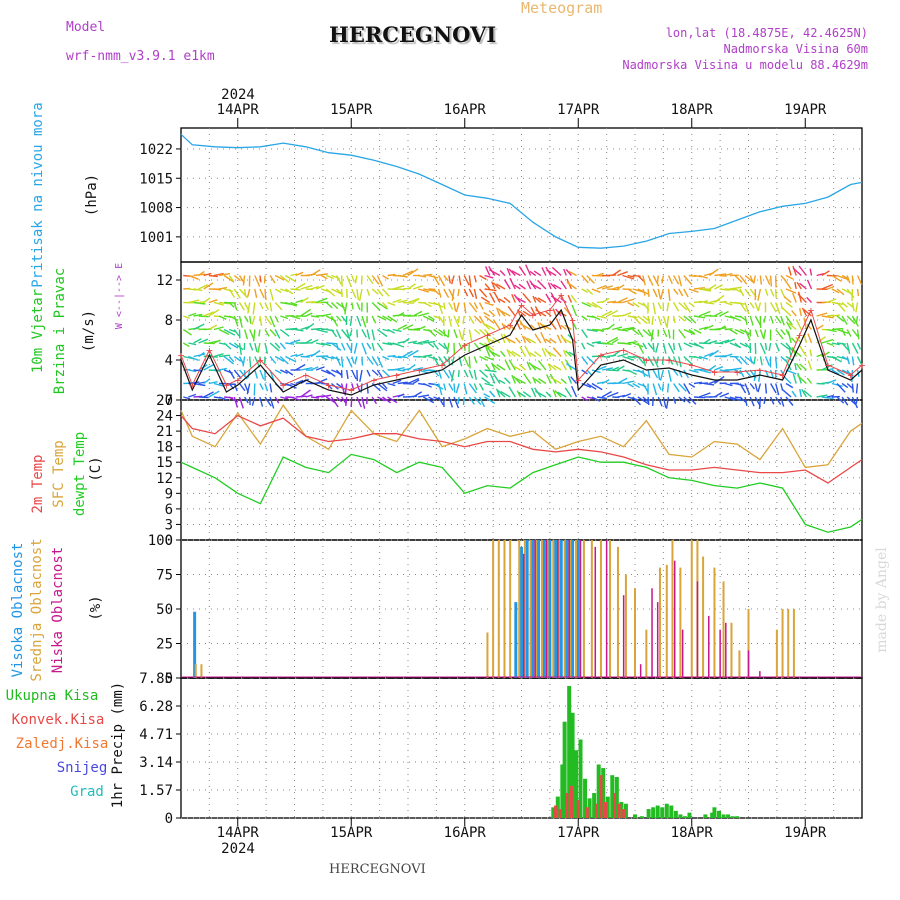  I want to click on model-name: wrf-nmm_v3.9.1 e1km, so click(140, 56).